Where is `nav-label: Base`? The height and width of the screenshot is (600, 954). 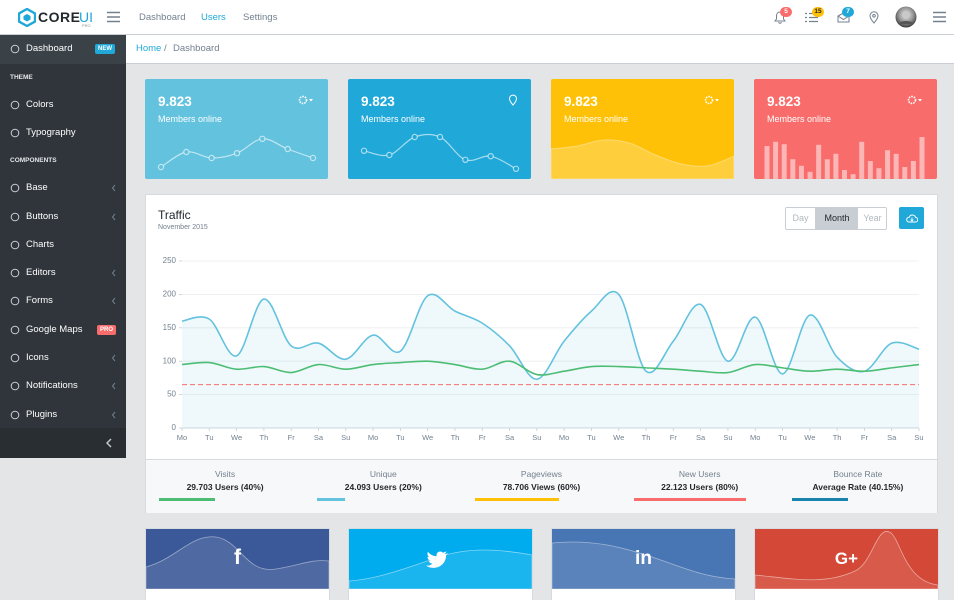
nav-label: Base is located at coordinates (37, 188).